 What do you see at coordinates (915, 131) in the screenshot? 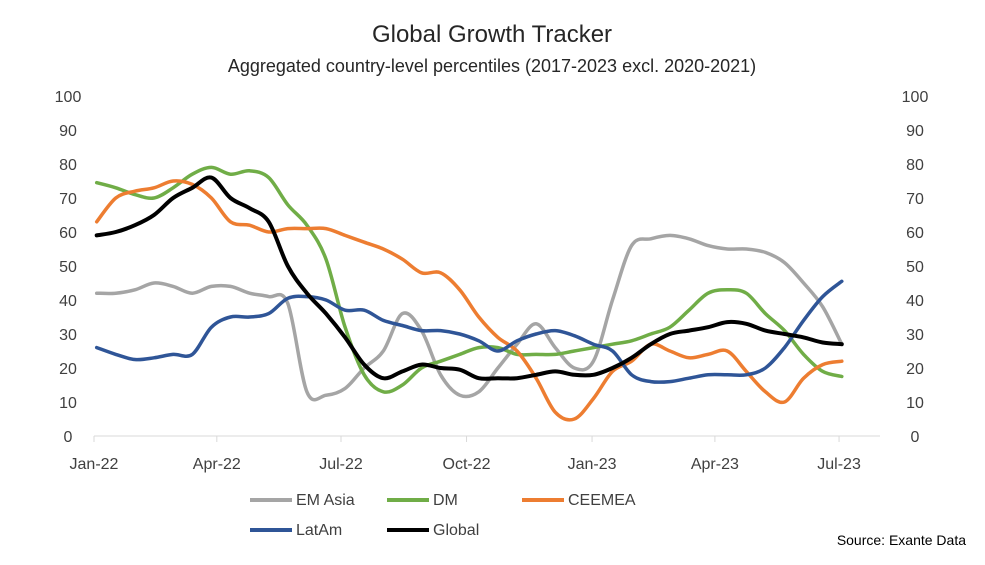
I see `y-tick-right-label: 90` at bounding box center [915, 131].